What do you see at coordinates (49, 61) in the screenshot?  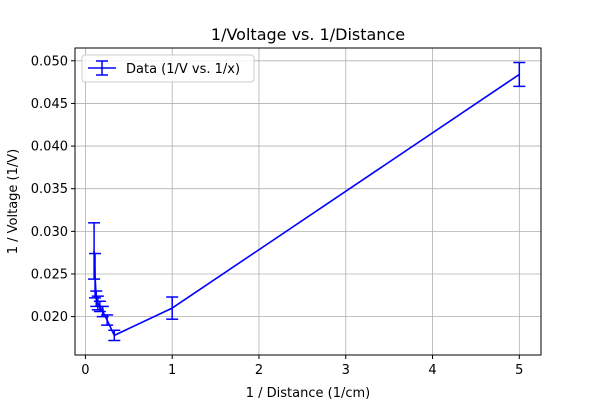 I see `y-tick-label: 0.050` at bounding box center [49, 61].